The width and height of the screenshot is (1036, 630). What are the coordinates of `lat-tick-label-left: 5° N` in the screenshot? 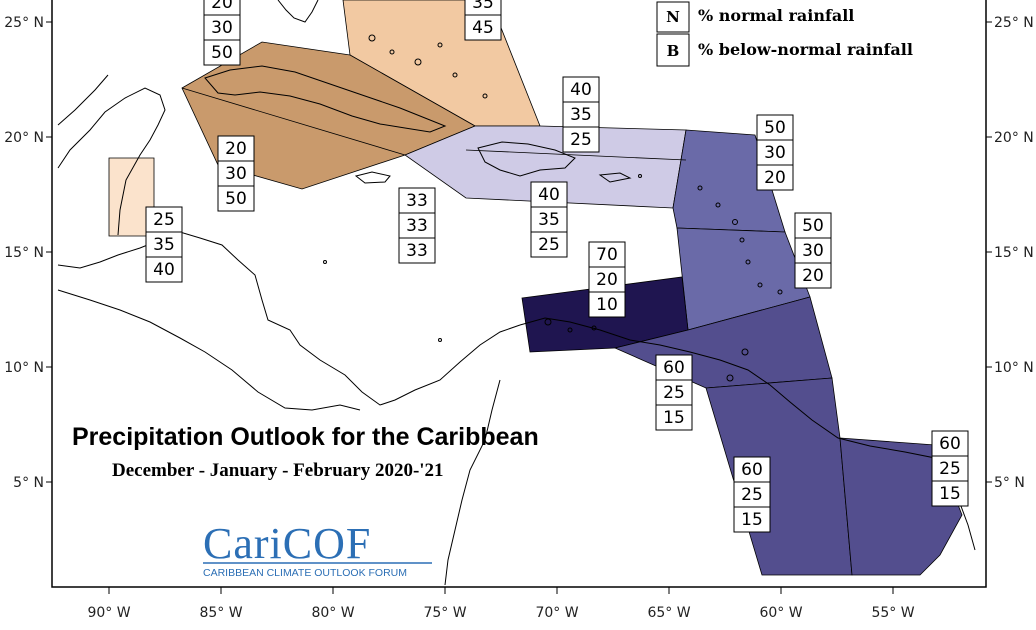 It's located at (28, 483).